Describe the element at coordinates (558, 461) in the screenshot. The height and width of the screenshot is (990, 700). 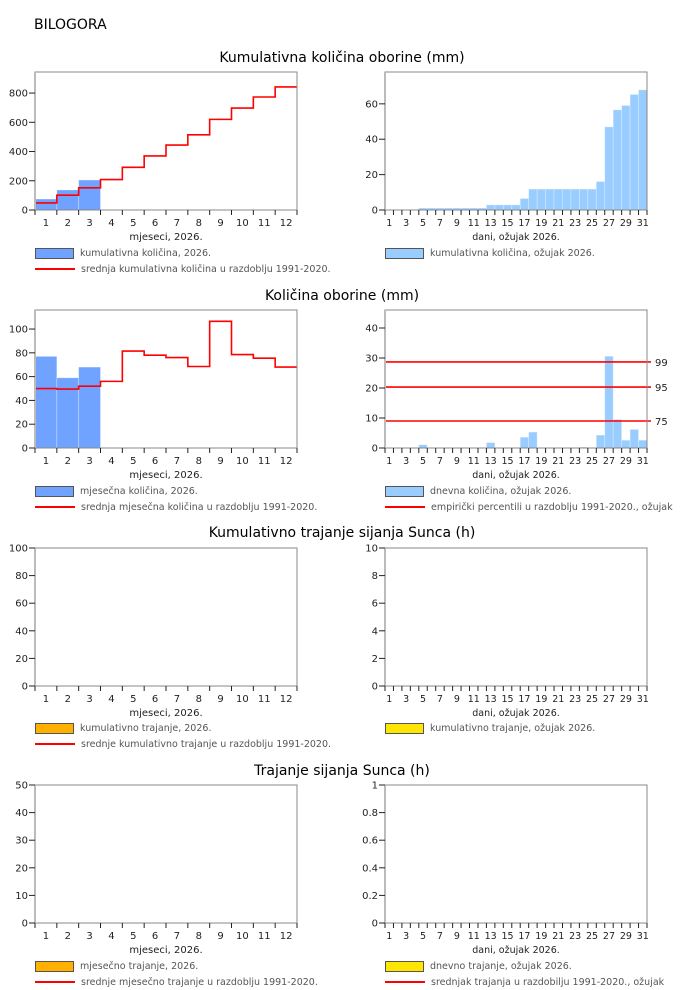
I see `x-tick-label: 21` at that location.